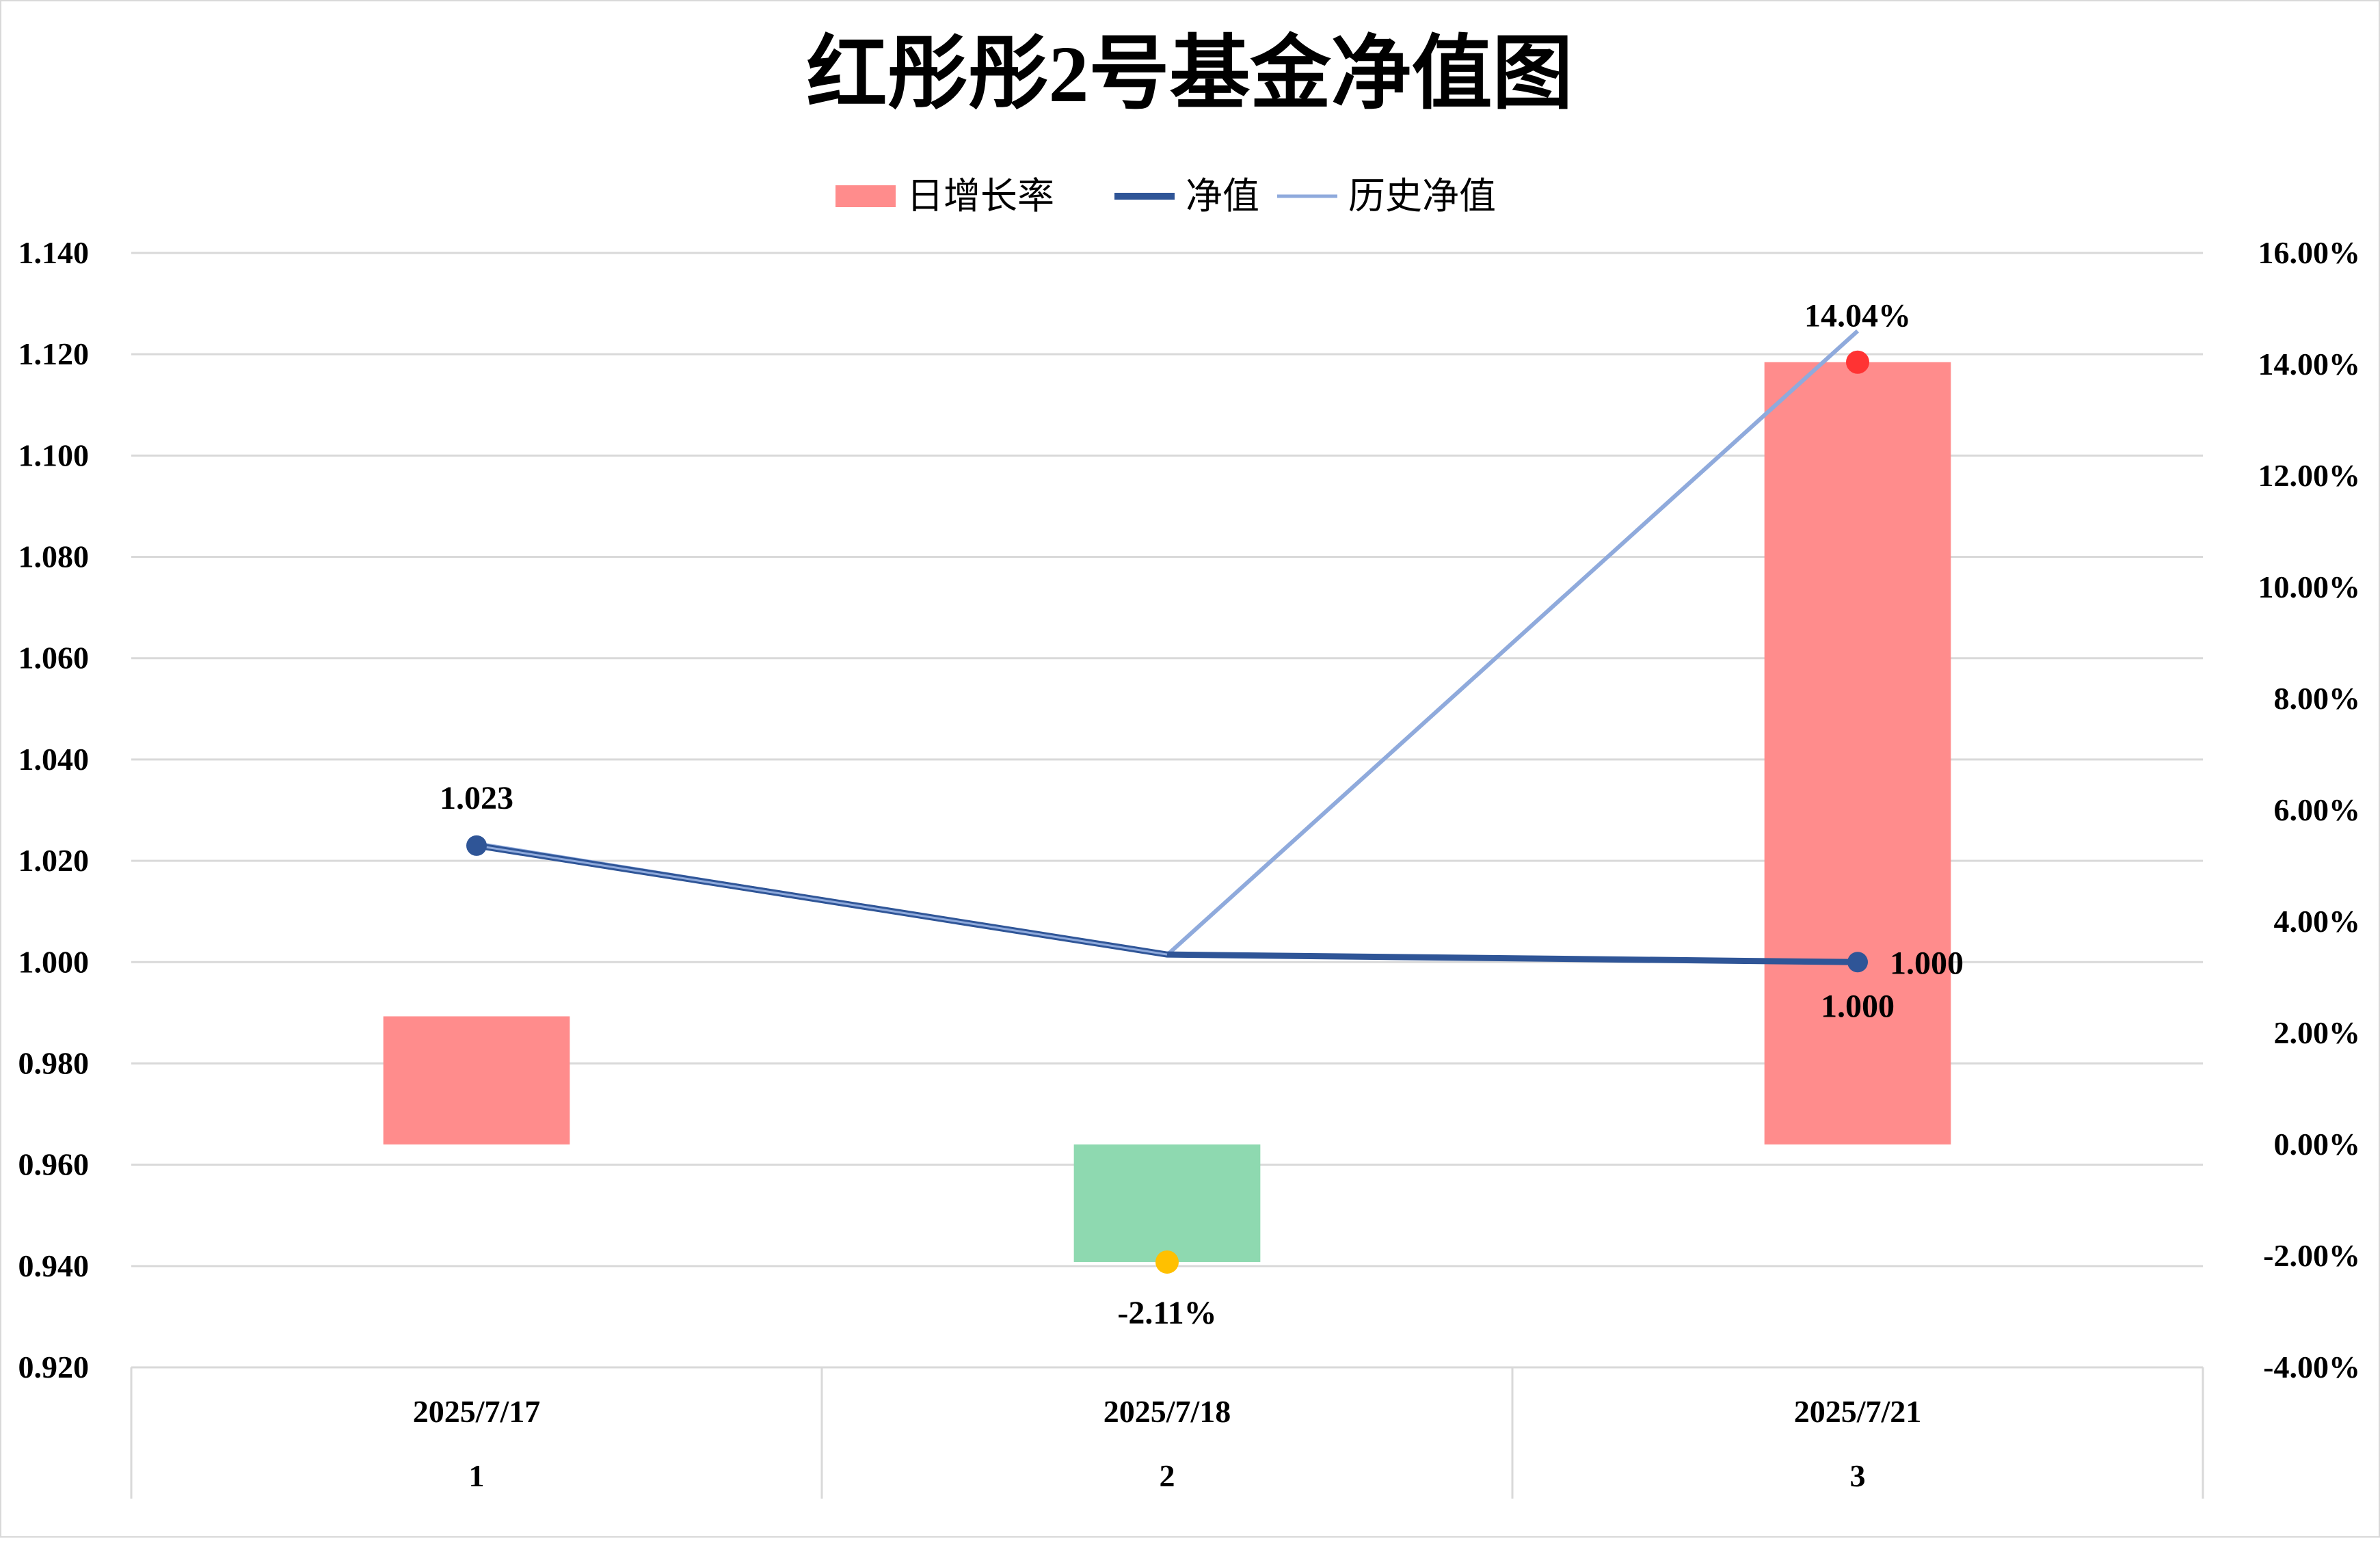 The height and width of the screenshot is (1541, 2380). Describe the element at coordinates (54, 1265) in the screenshot. I see `left-axis-tick-label: 0.940` at that location.